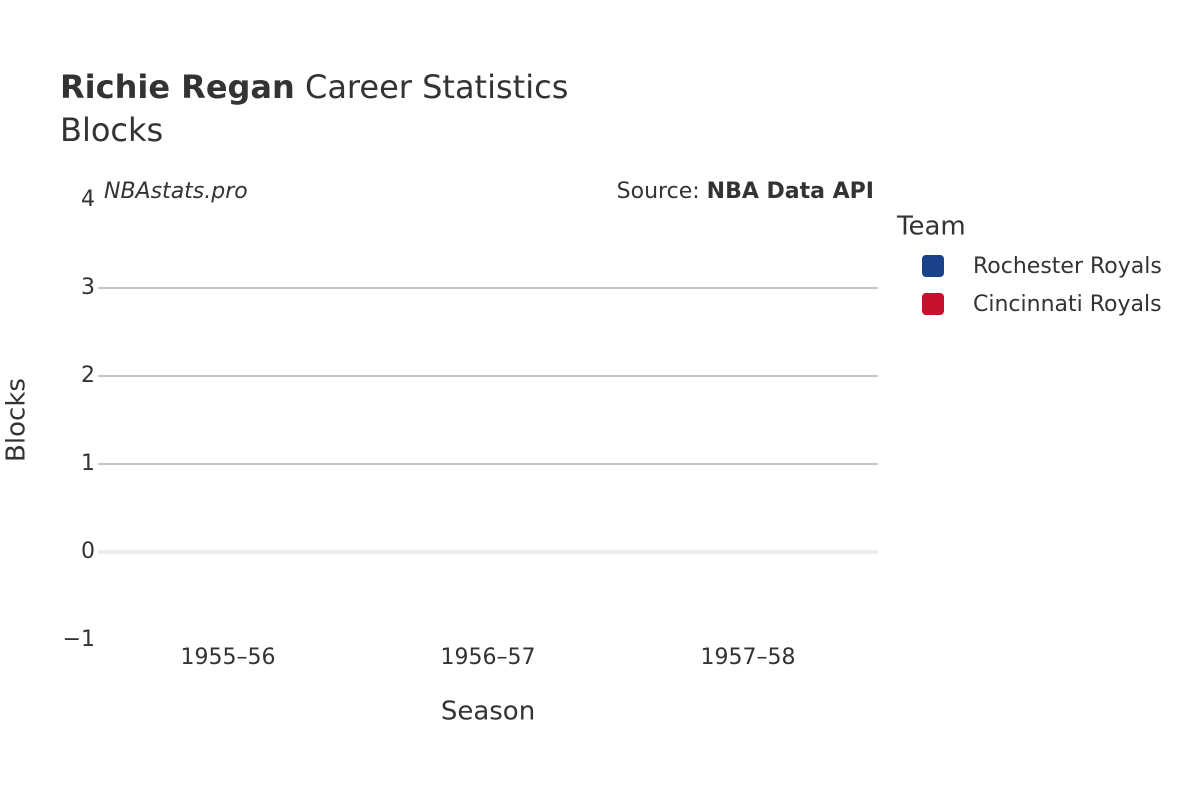  What do you see at coordinates (748, 657) in the screenshot?
I see `x-tick-label: 1957–58` at bounding box center [748, 657].